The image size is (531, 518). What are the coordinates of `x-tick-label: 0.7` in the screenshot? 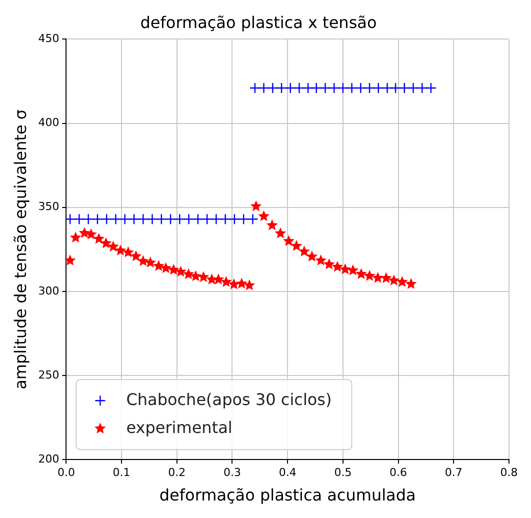 It's located at (453, 473).